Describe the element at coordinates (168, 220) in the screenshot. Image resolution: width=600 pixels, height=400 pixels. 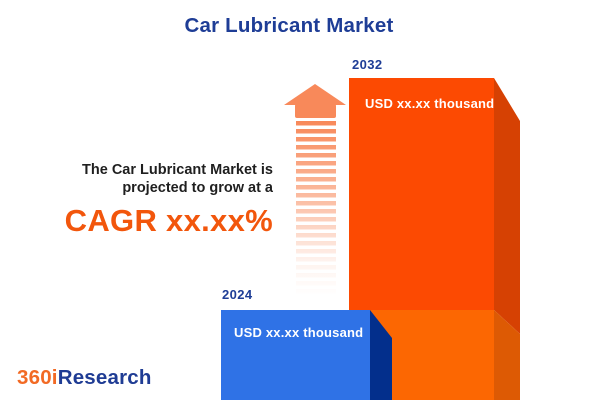
I see `cagr-value: CAGR xx.xx%` at that location.